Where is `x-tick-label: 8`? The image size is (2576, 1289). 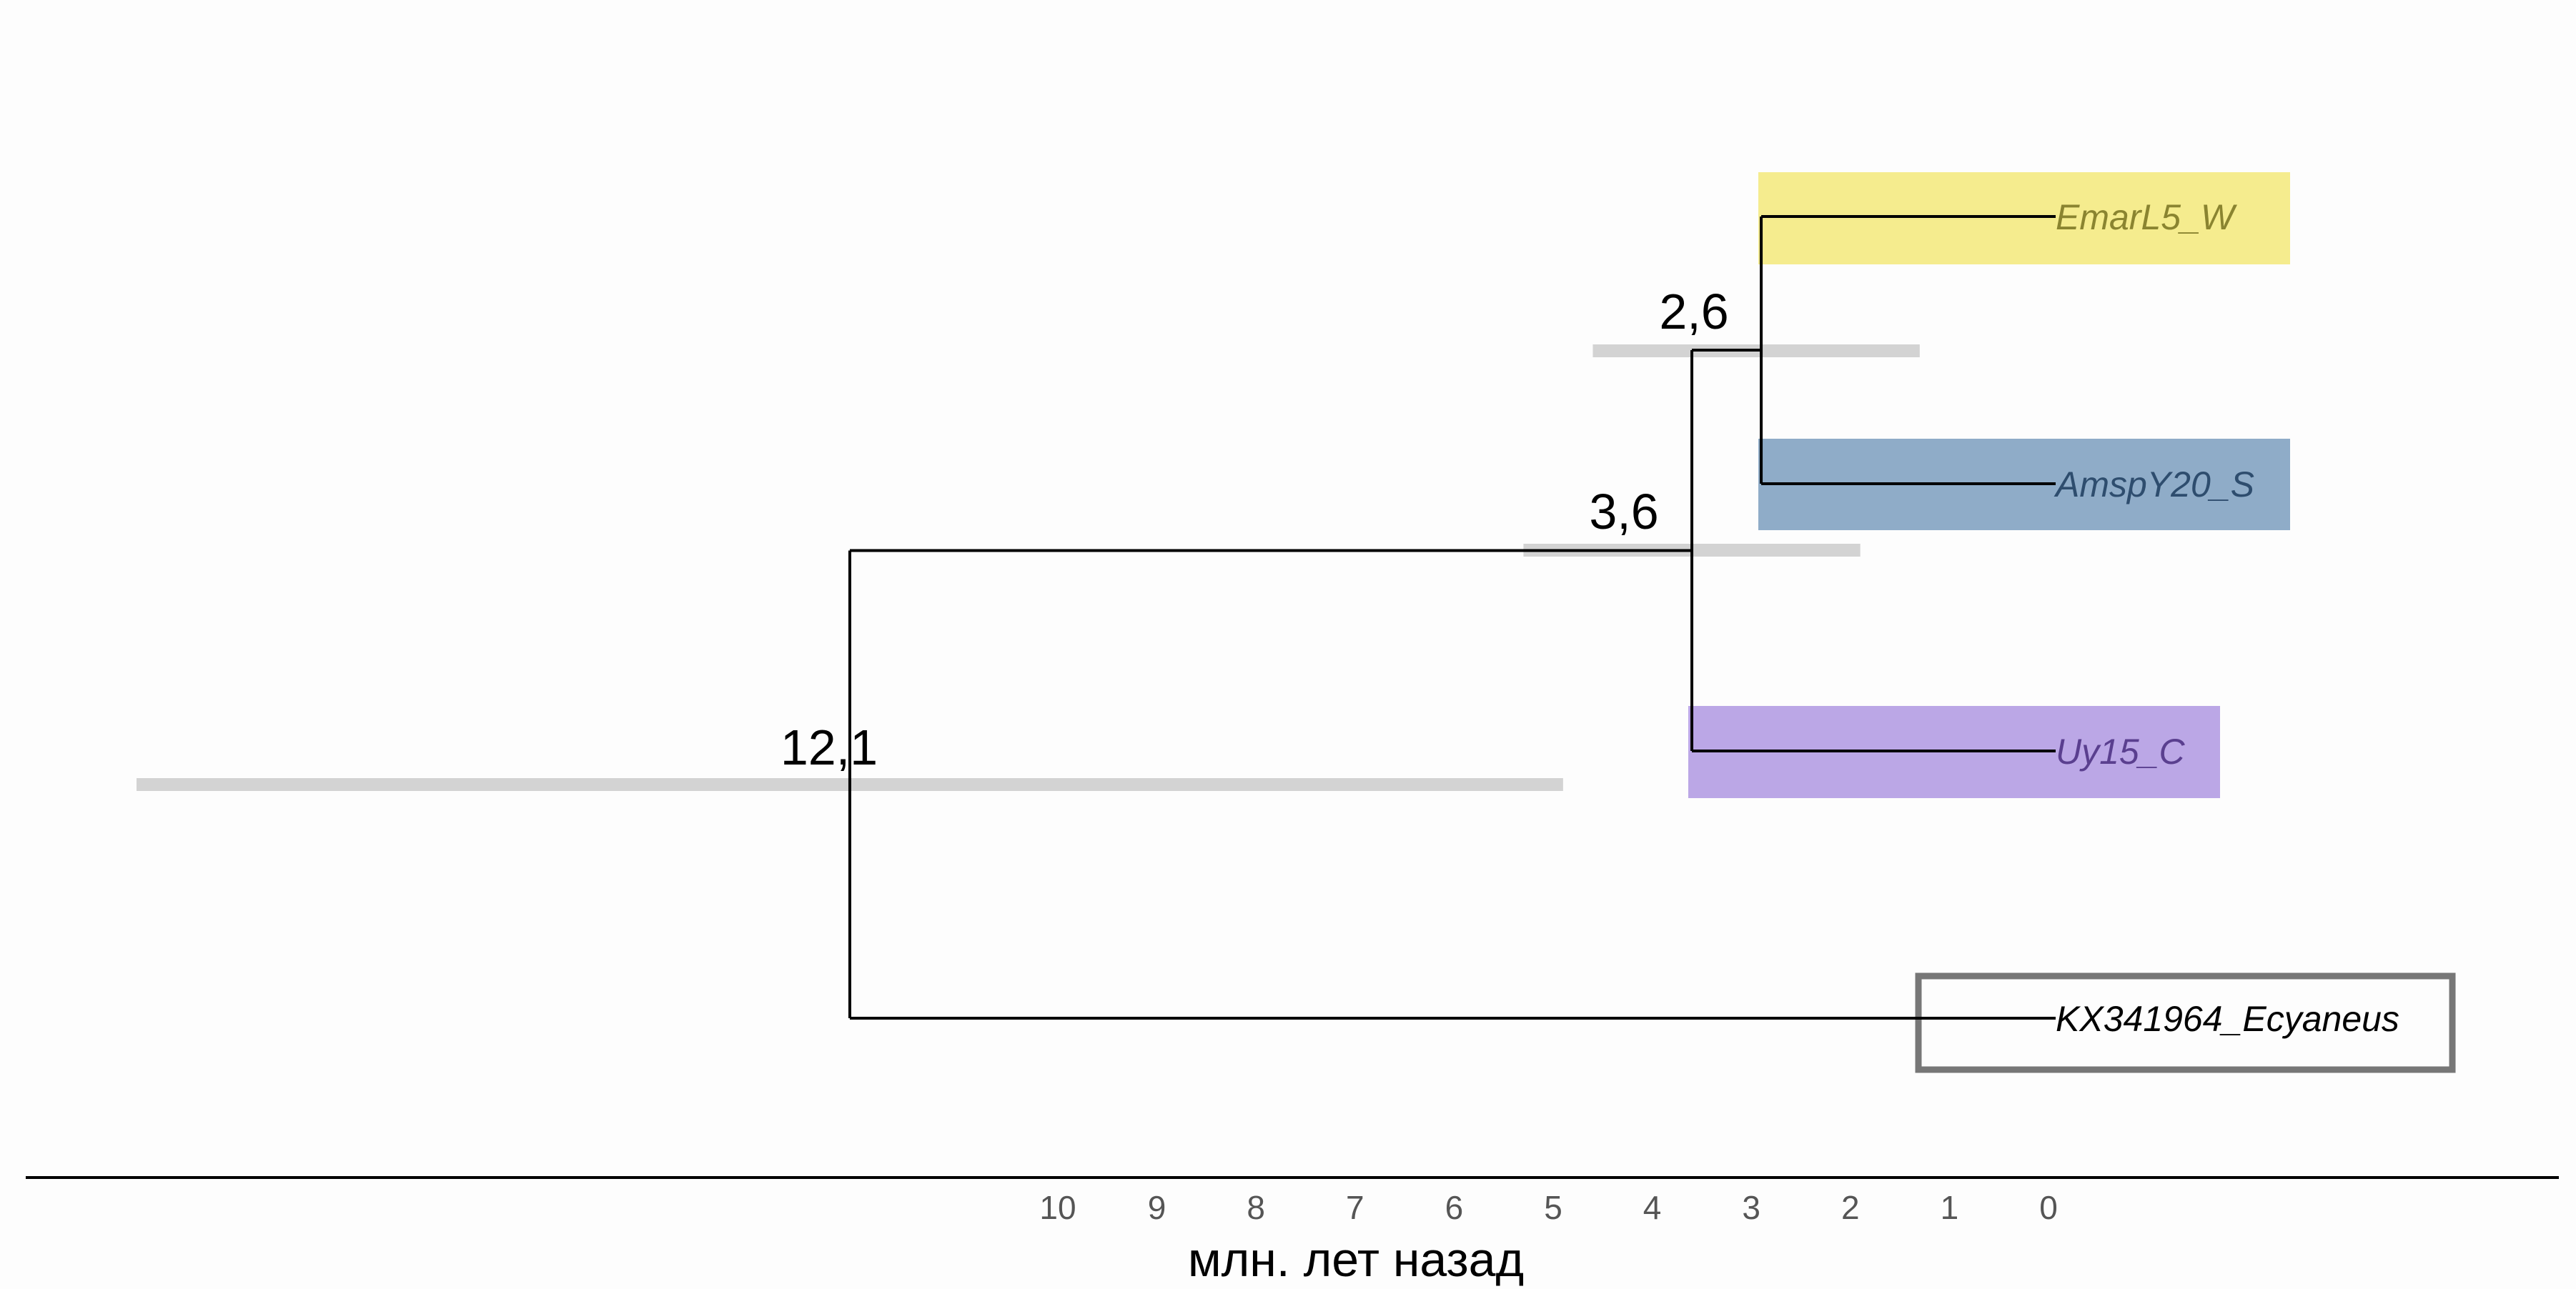
x-tick-label: 8 is located at coordinates (1256, 1207).